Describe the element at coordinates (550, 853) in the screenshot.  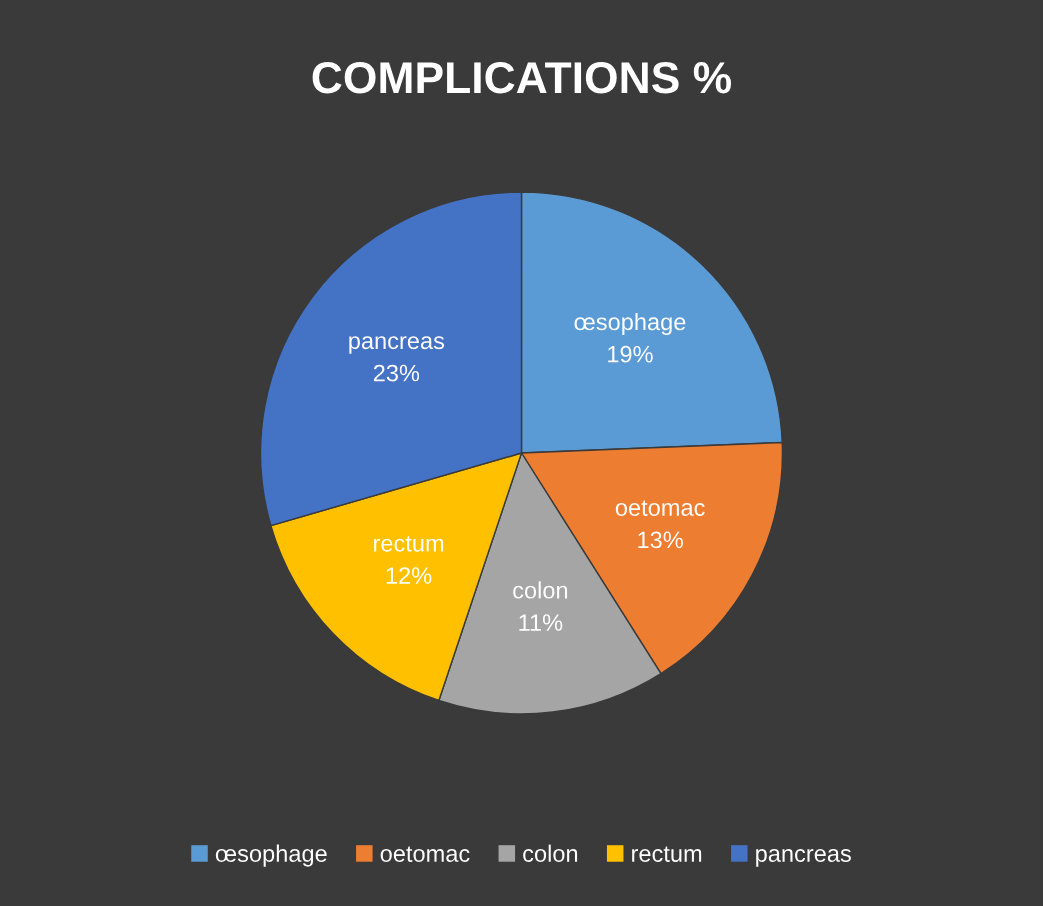
I see `legend-label: colon` at that location.